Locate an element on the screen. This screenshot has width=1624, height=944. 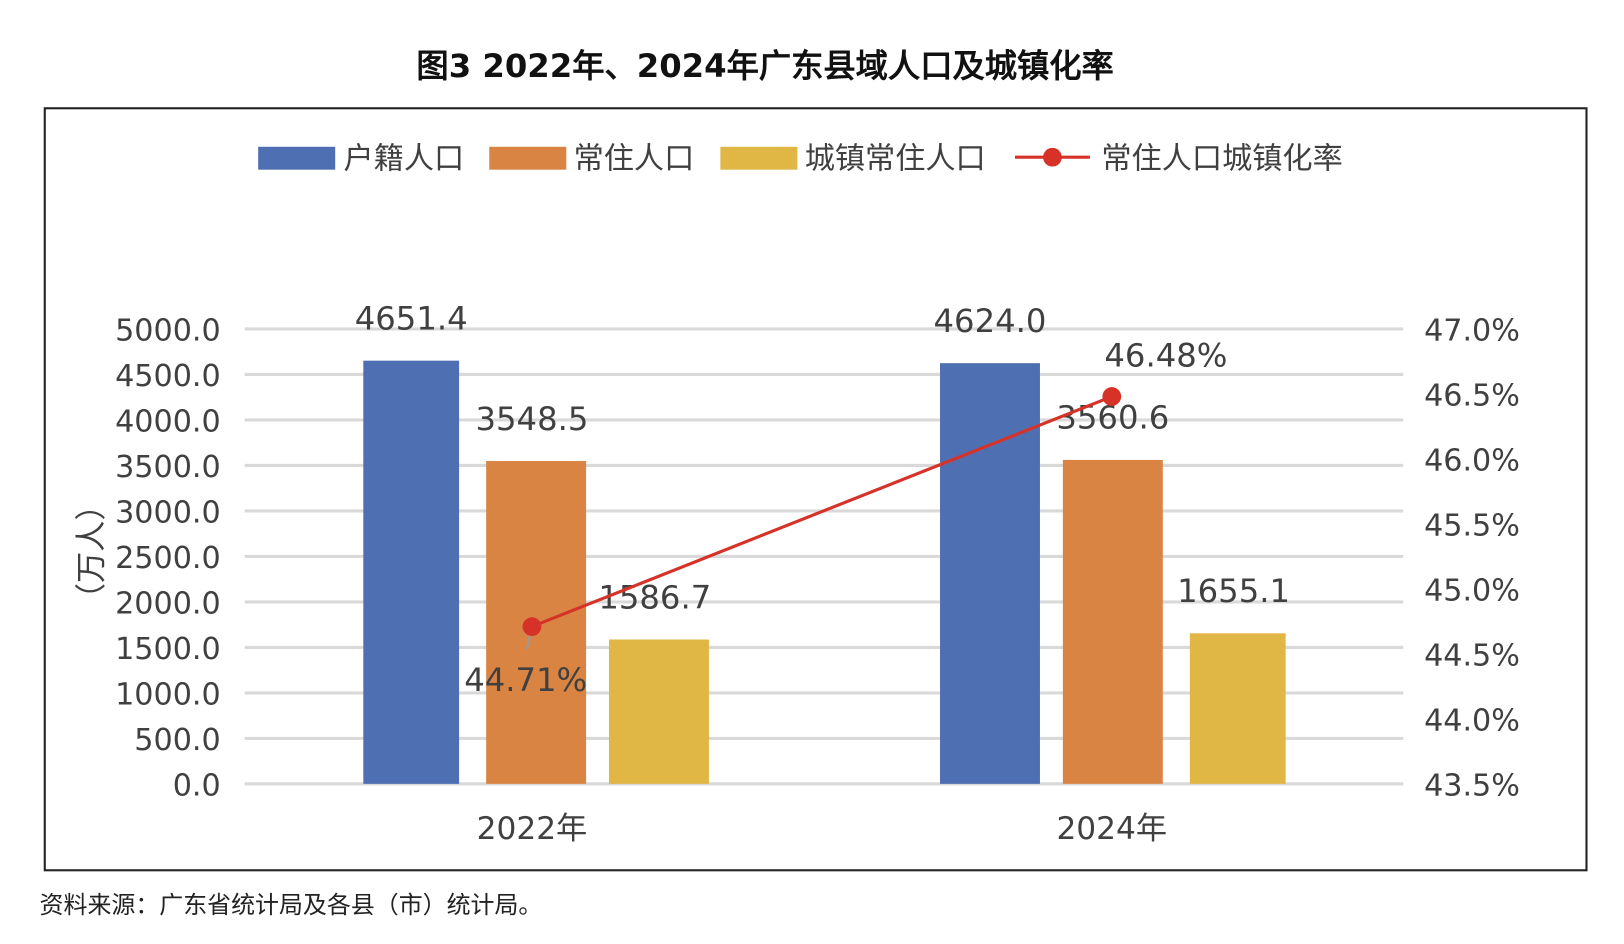
y-tick-label: 5000.0 is located at coordinates (168, 330).